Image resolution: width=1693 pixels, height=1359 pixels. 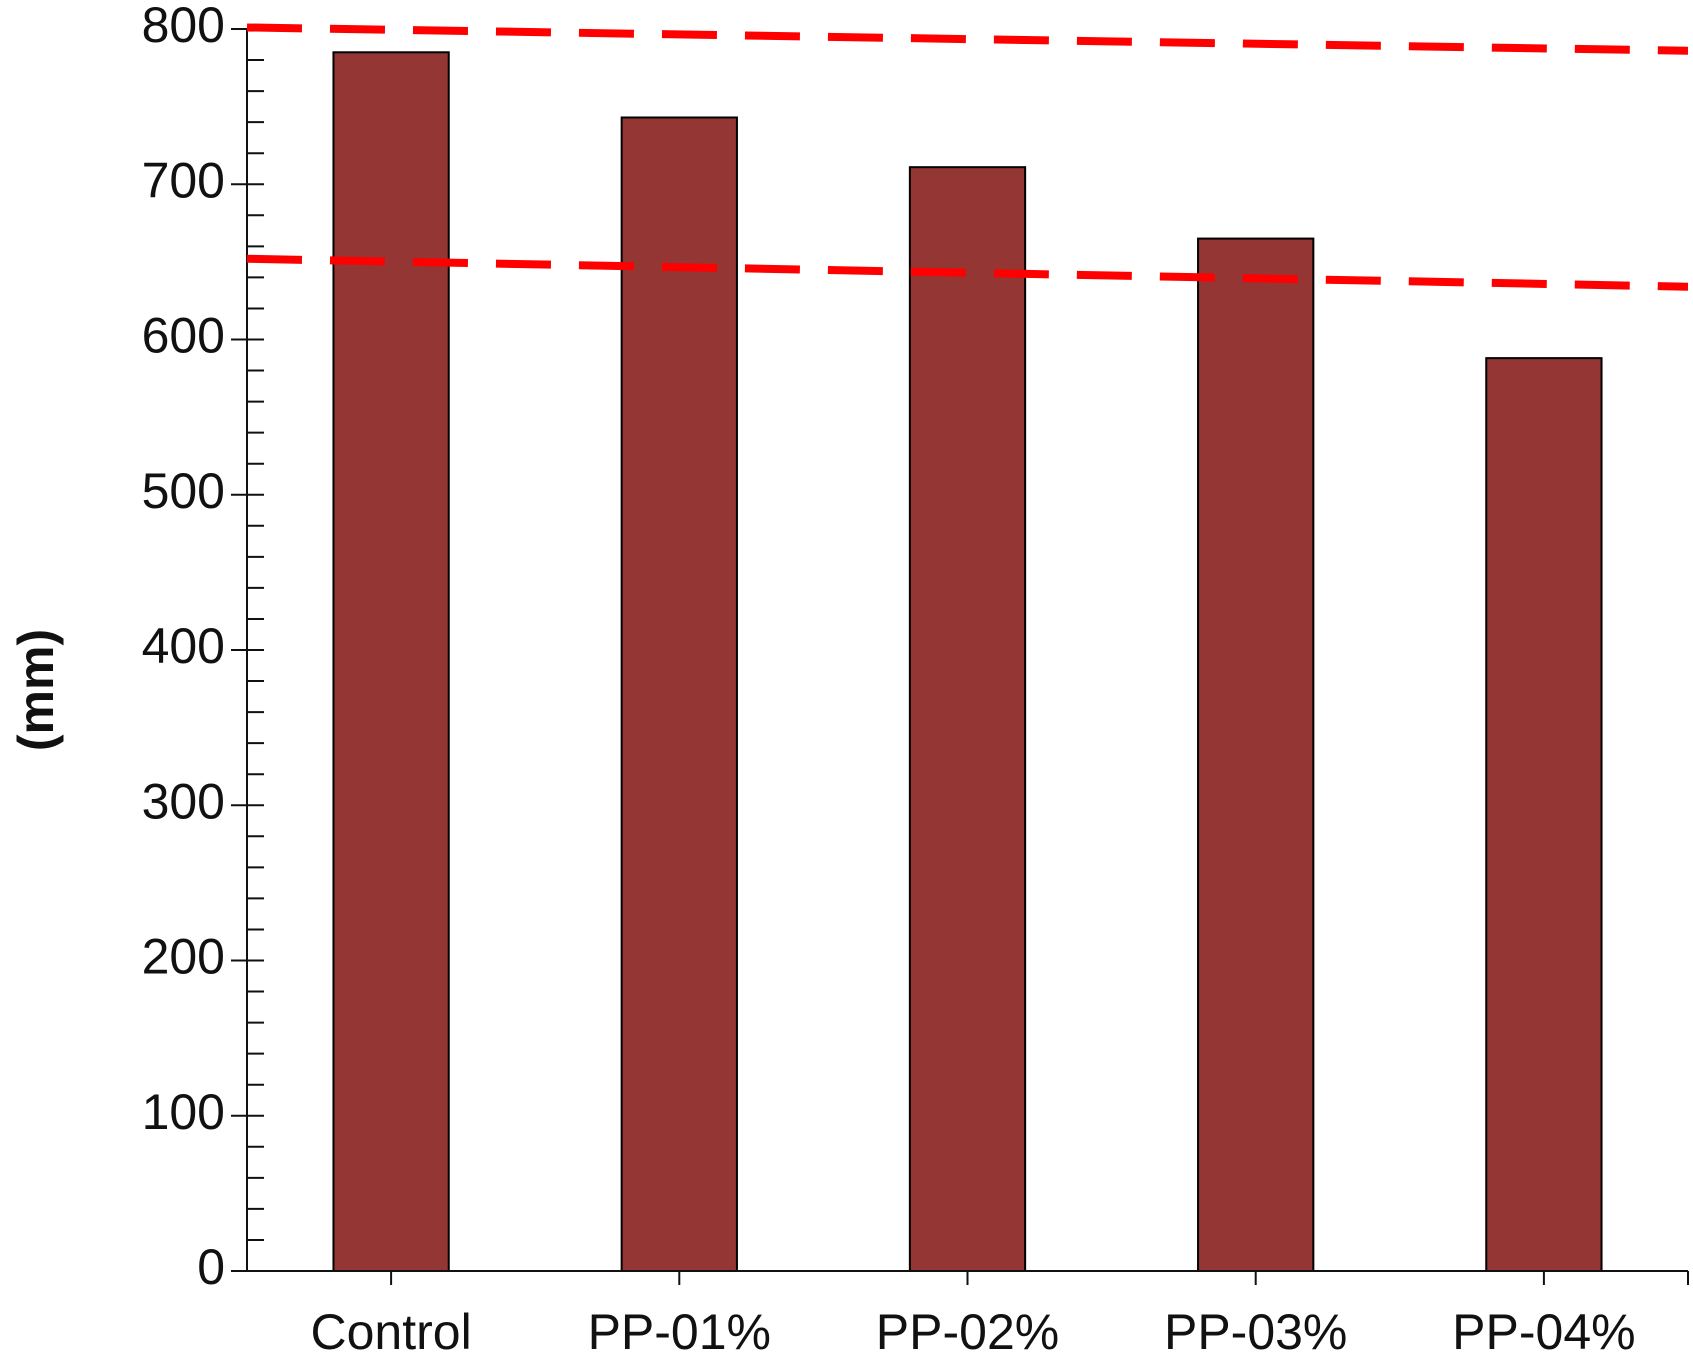 I want to click on x-tick-label: PP-03%, so click(x=1255, y=1331).